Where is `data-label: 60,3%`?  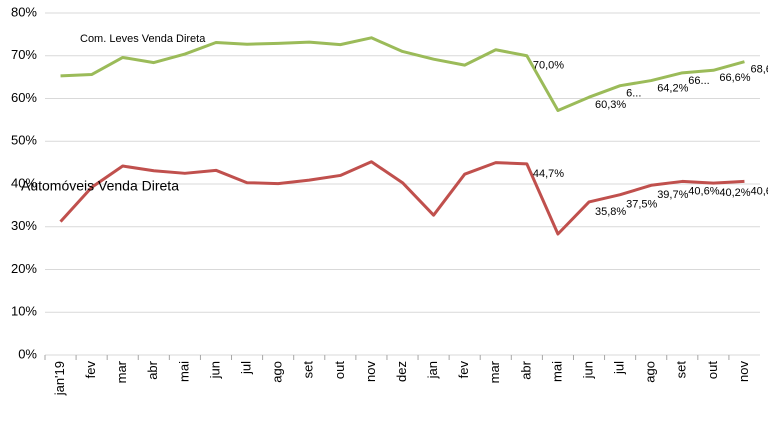 data-label: 60,3% is located at coordinates (610, 105).